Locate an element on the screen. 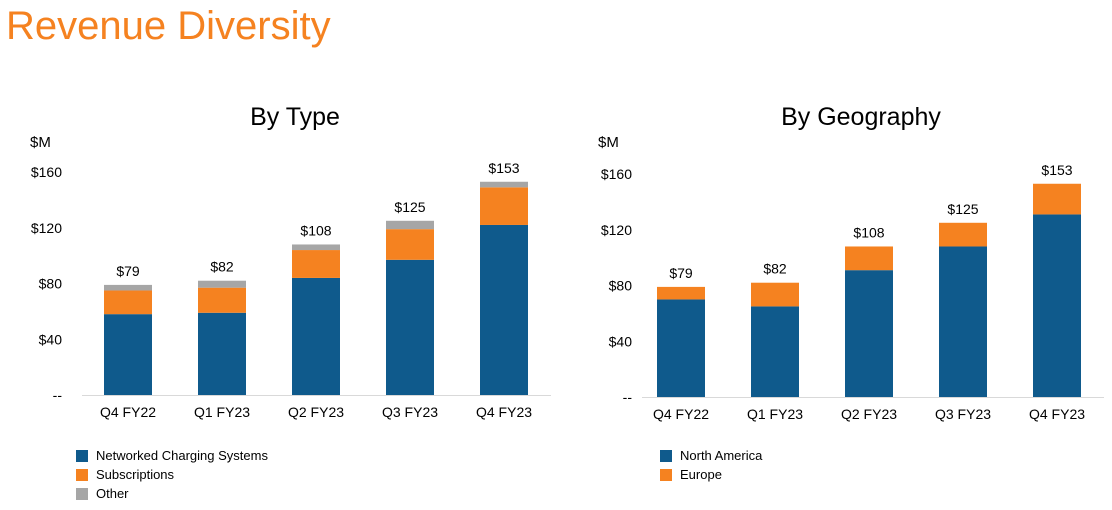  by-geography-x-tick-label: Q3 FY23 is located at coordinates (963, 414).